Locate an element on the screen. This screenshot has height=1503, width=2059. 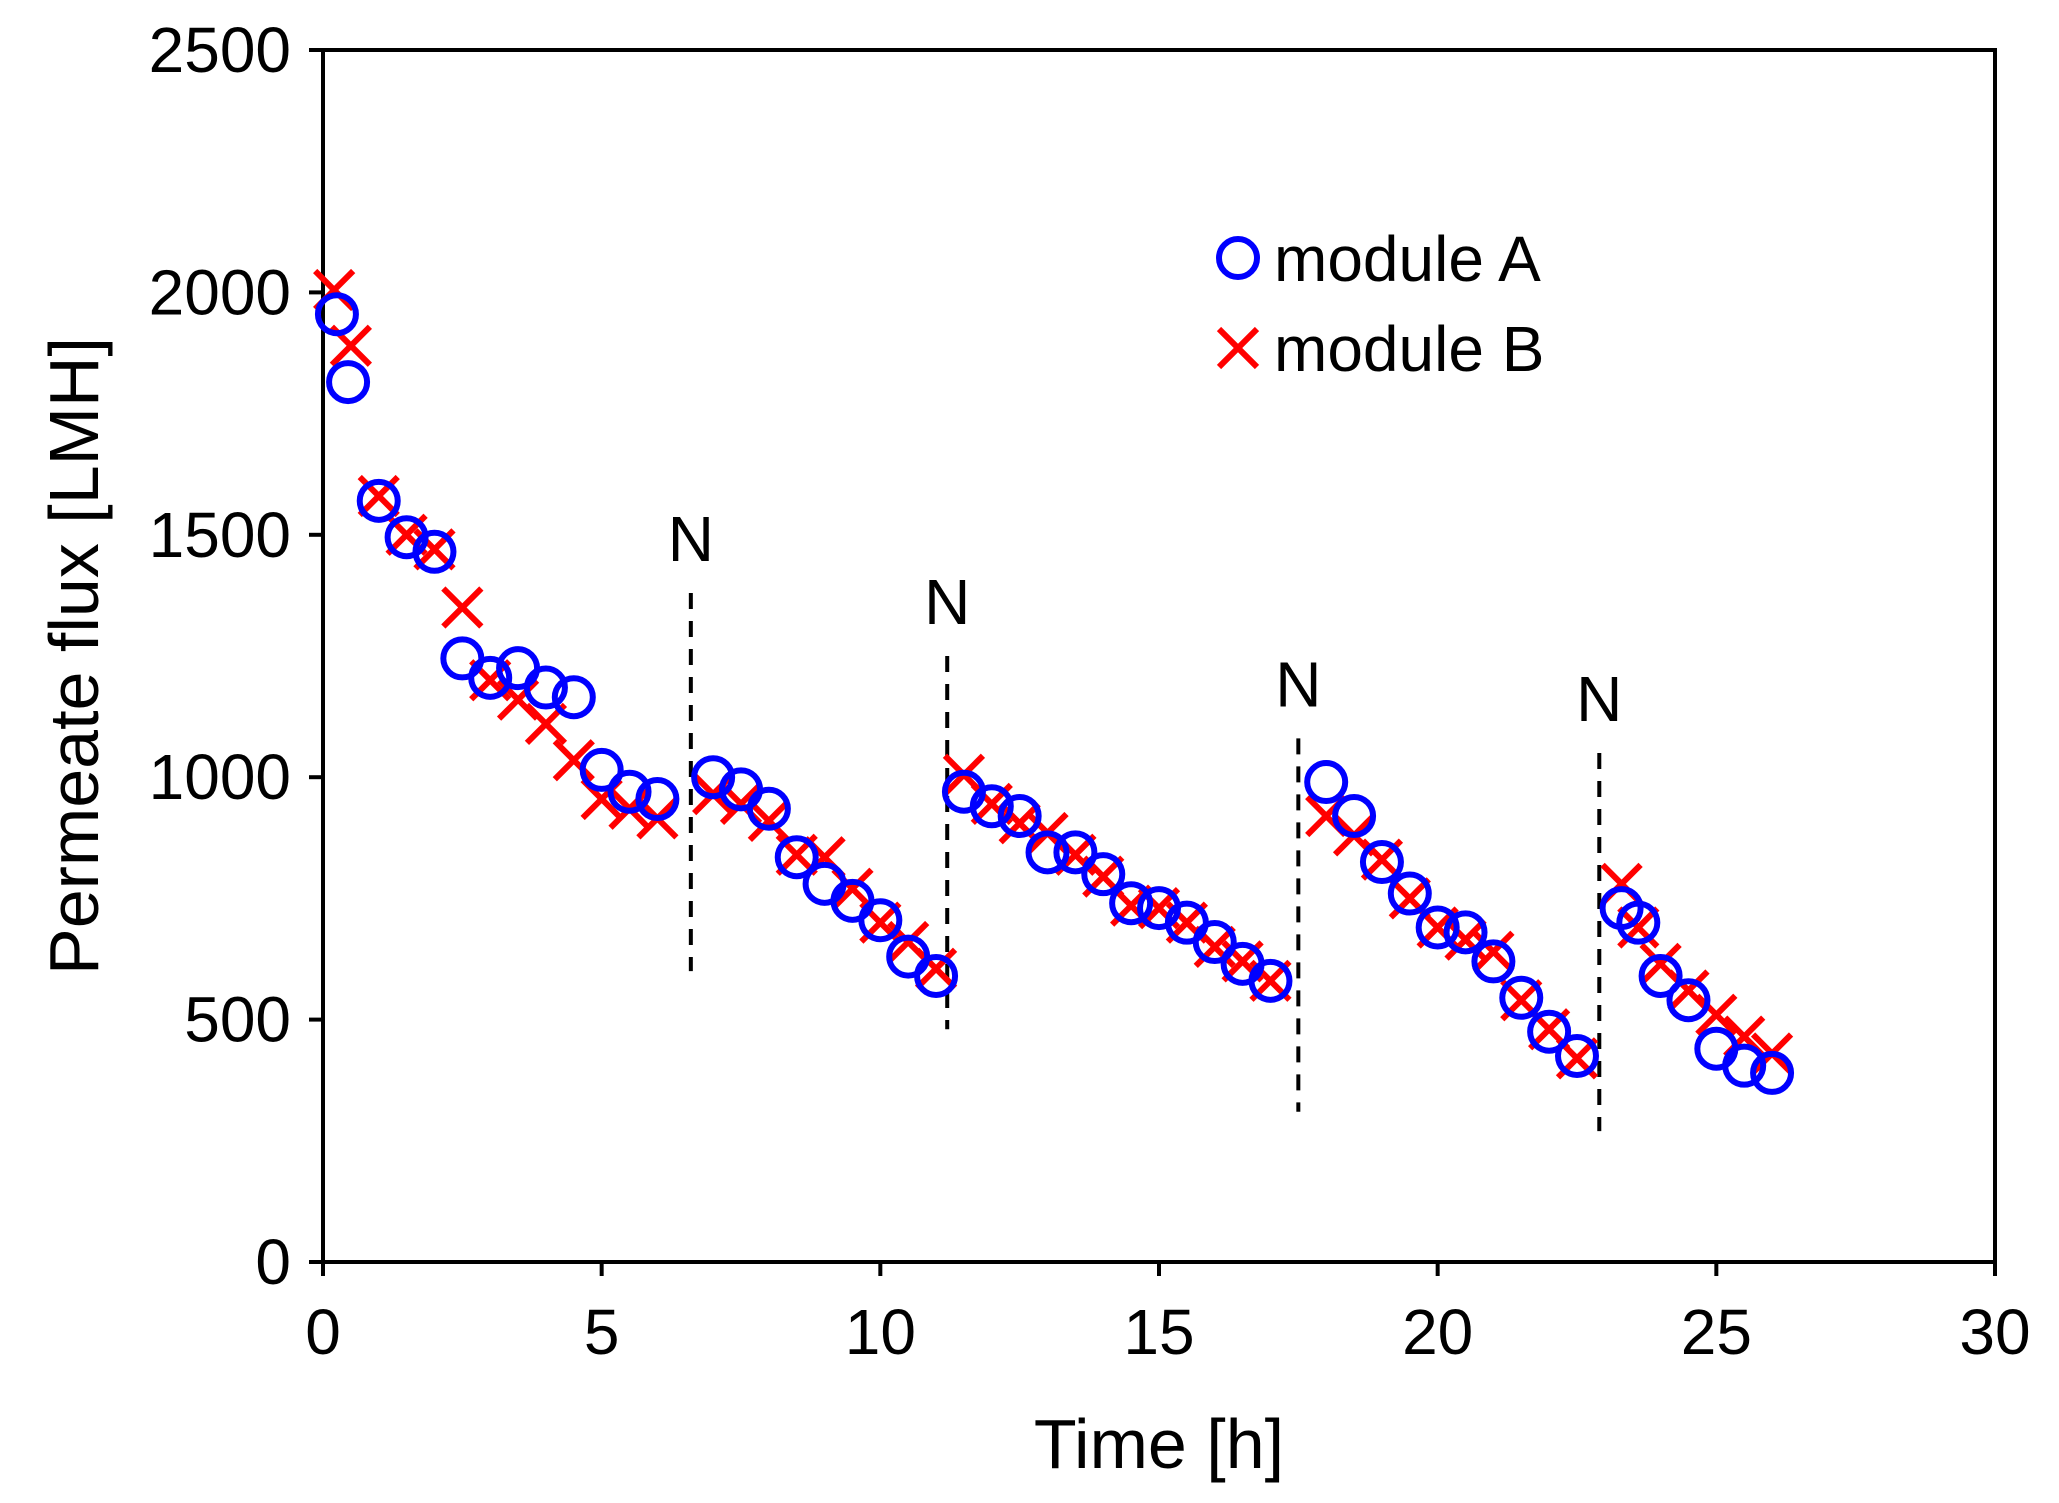
y-tick-label: 1000 is located at coordinates (220, 777).